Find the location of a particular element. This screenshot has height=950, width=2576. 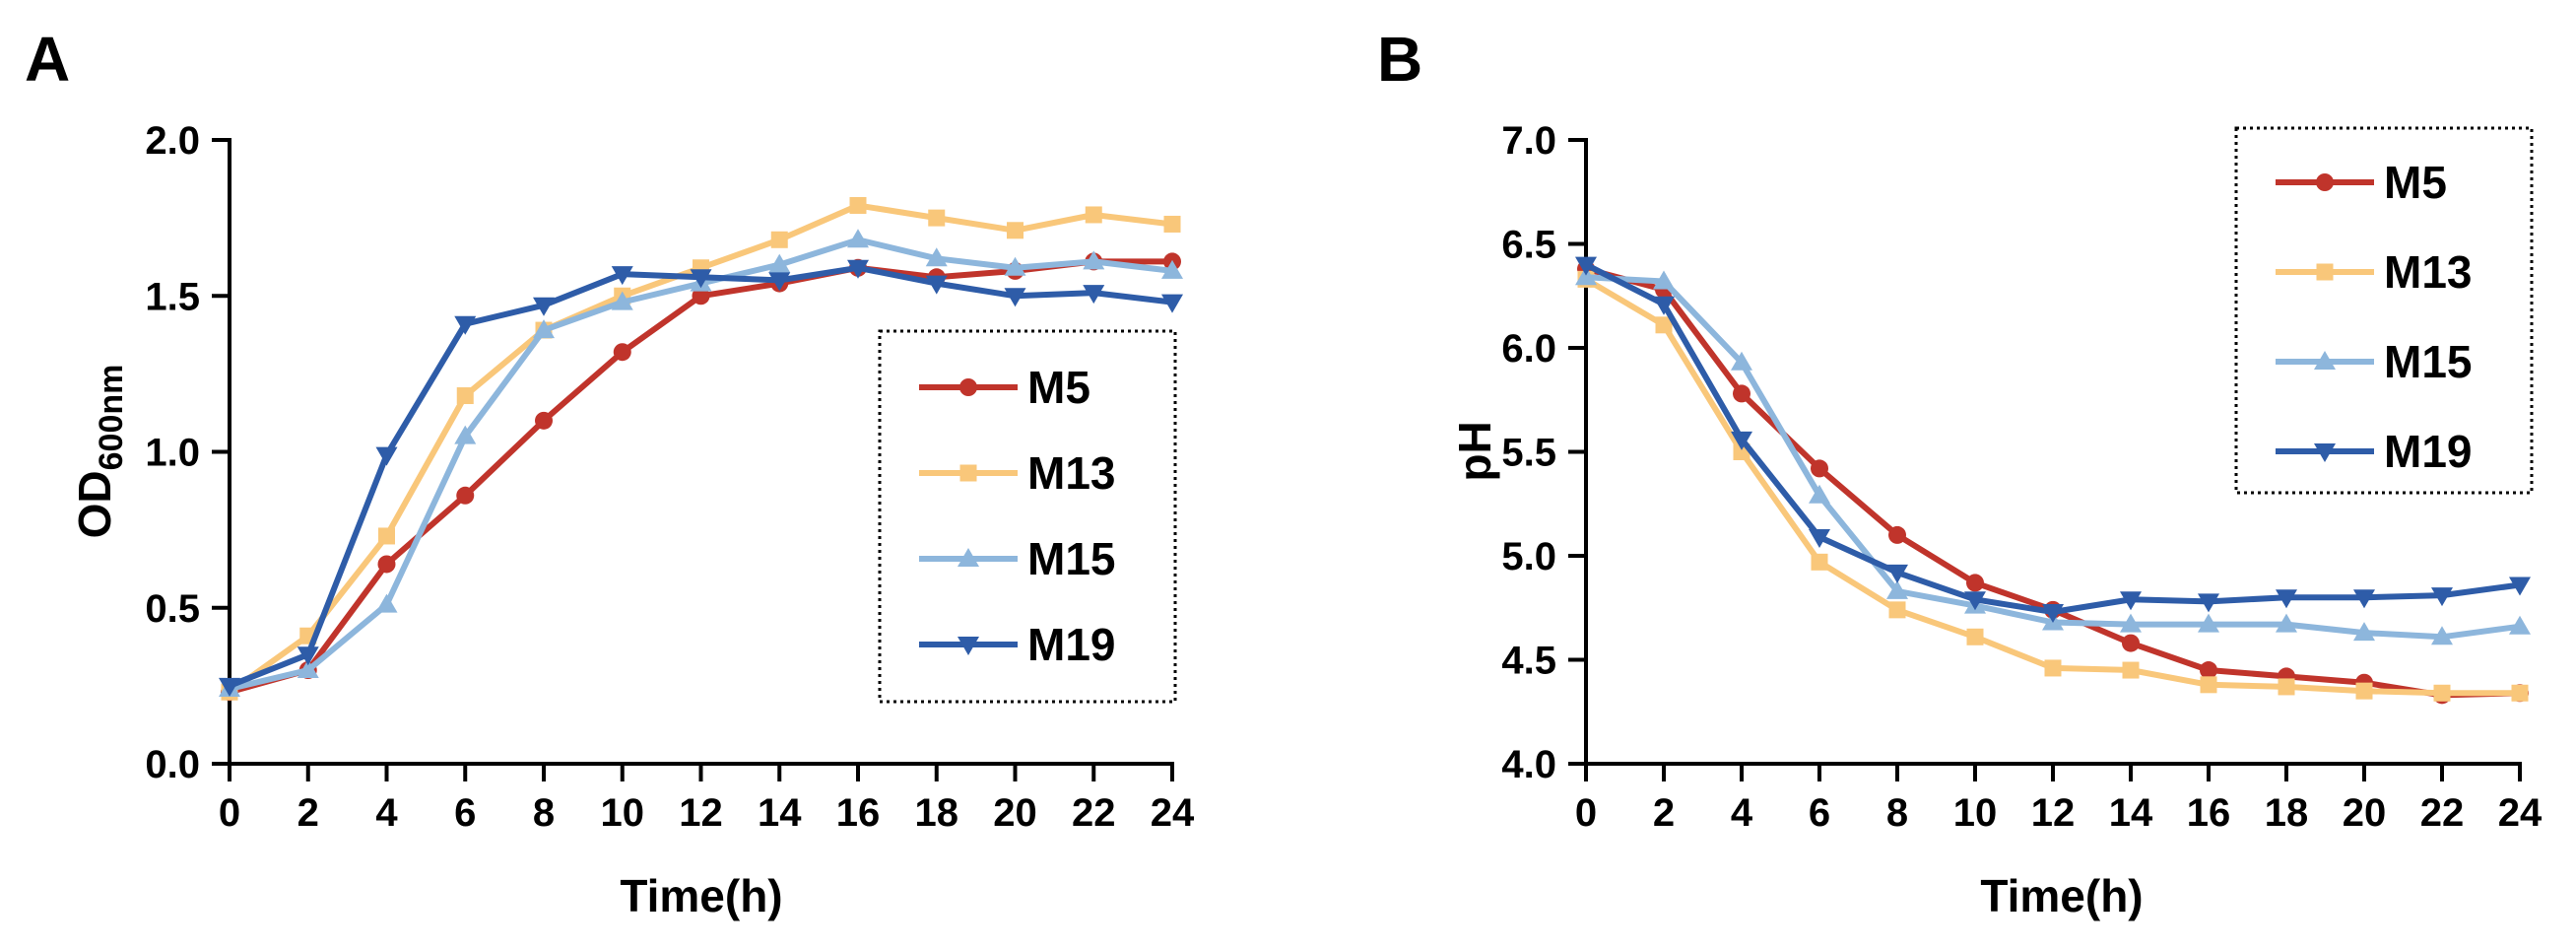

legend-item-m15: M15 is located at coordinates (1017, 558).